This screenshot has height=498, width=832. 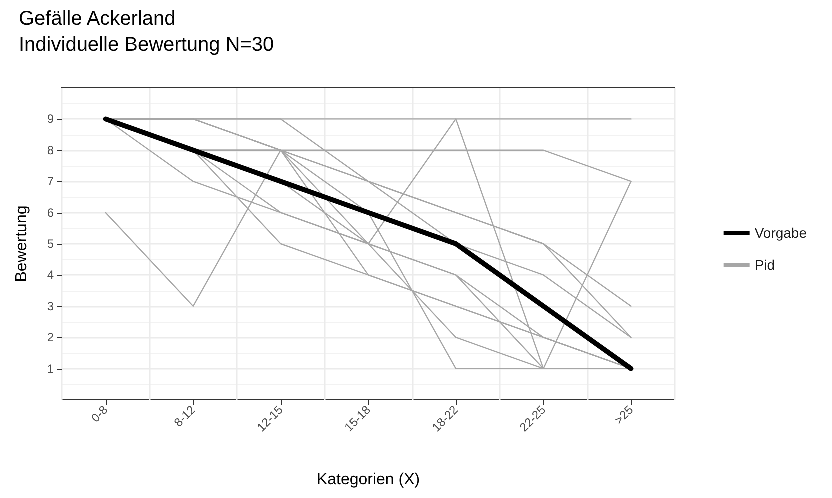 I want to click on chart-subtitle: Individuelle Bewertung N=30, so click(x=146, y=45).